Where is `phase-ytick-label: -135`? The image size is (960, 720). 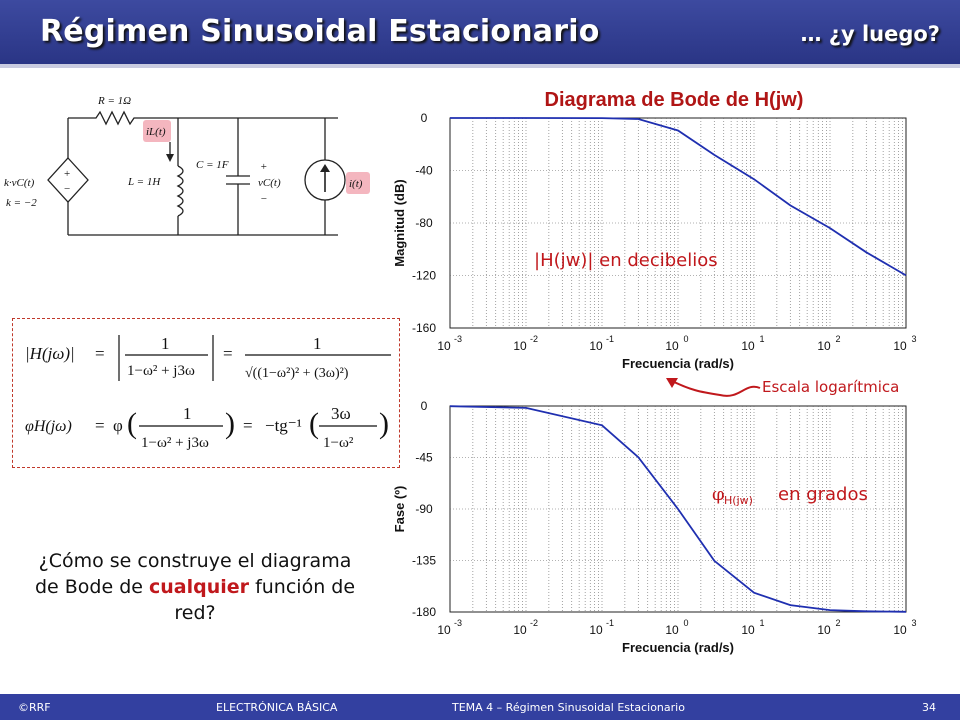 phase-ytick-label: -135 is located at coordinates (424, 561).